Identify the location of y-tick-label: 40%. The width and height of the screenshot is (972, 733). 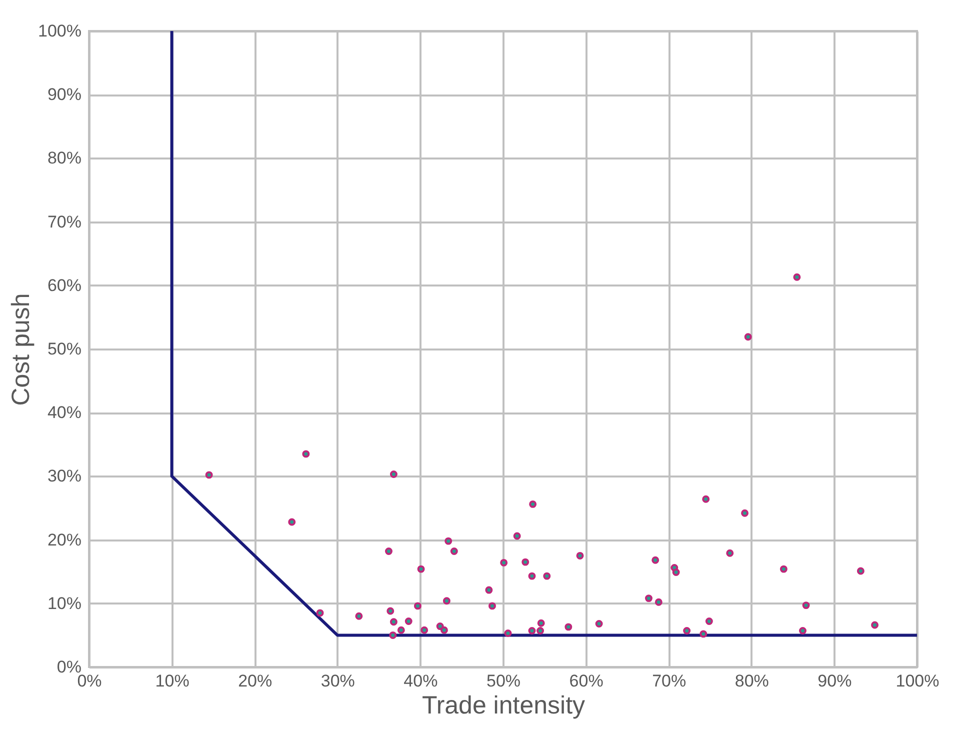
(64, 412).